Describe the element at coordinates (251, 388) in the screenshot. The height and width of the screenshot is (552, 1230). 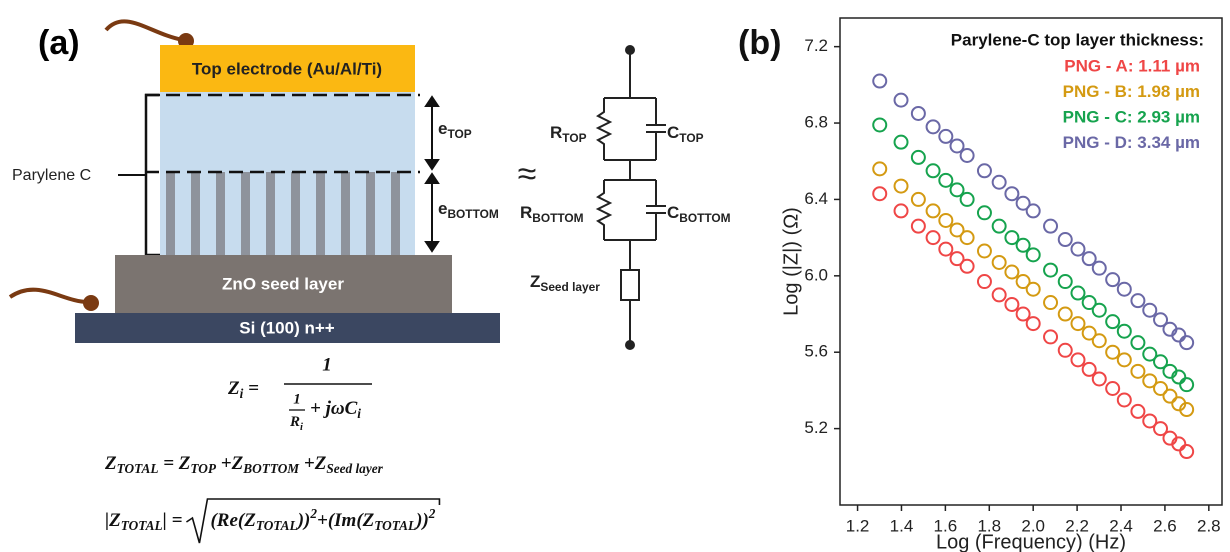
I see `text-run: =` at that location.